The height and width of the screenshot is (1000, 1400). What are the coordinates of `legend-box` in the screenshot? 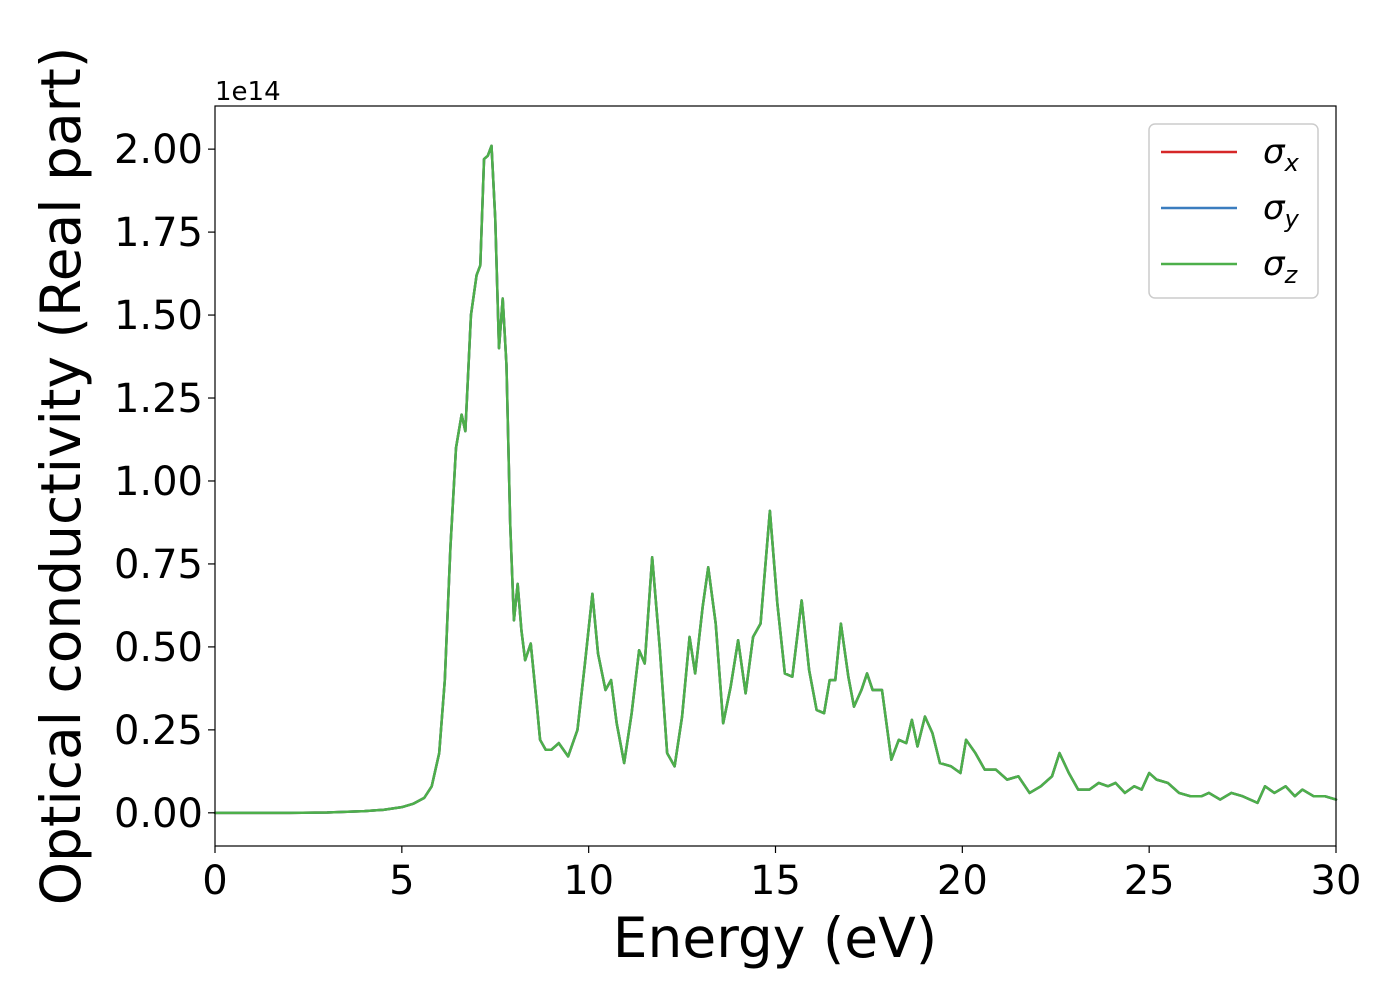 It's located at (1233, 211).